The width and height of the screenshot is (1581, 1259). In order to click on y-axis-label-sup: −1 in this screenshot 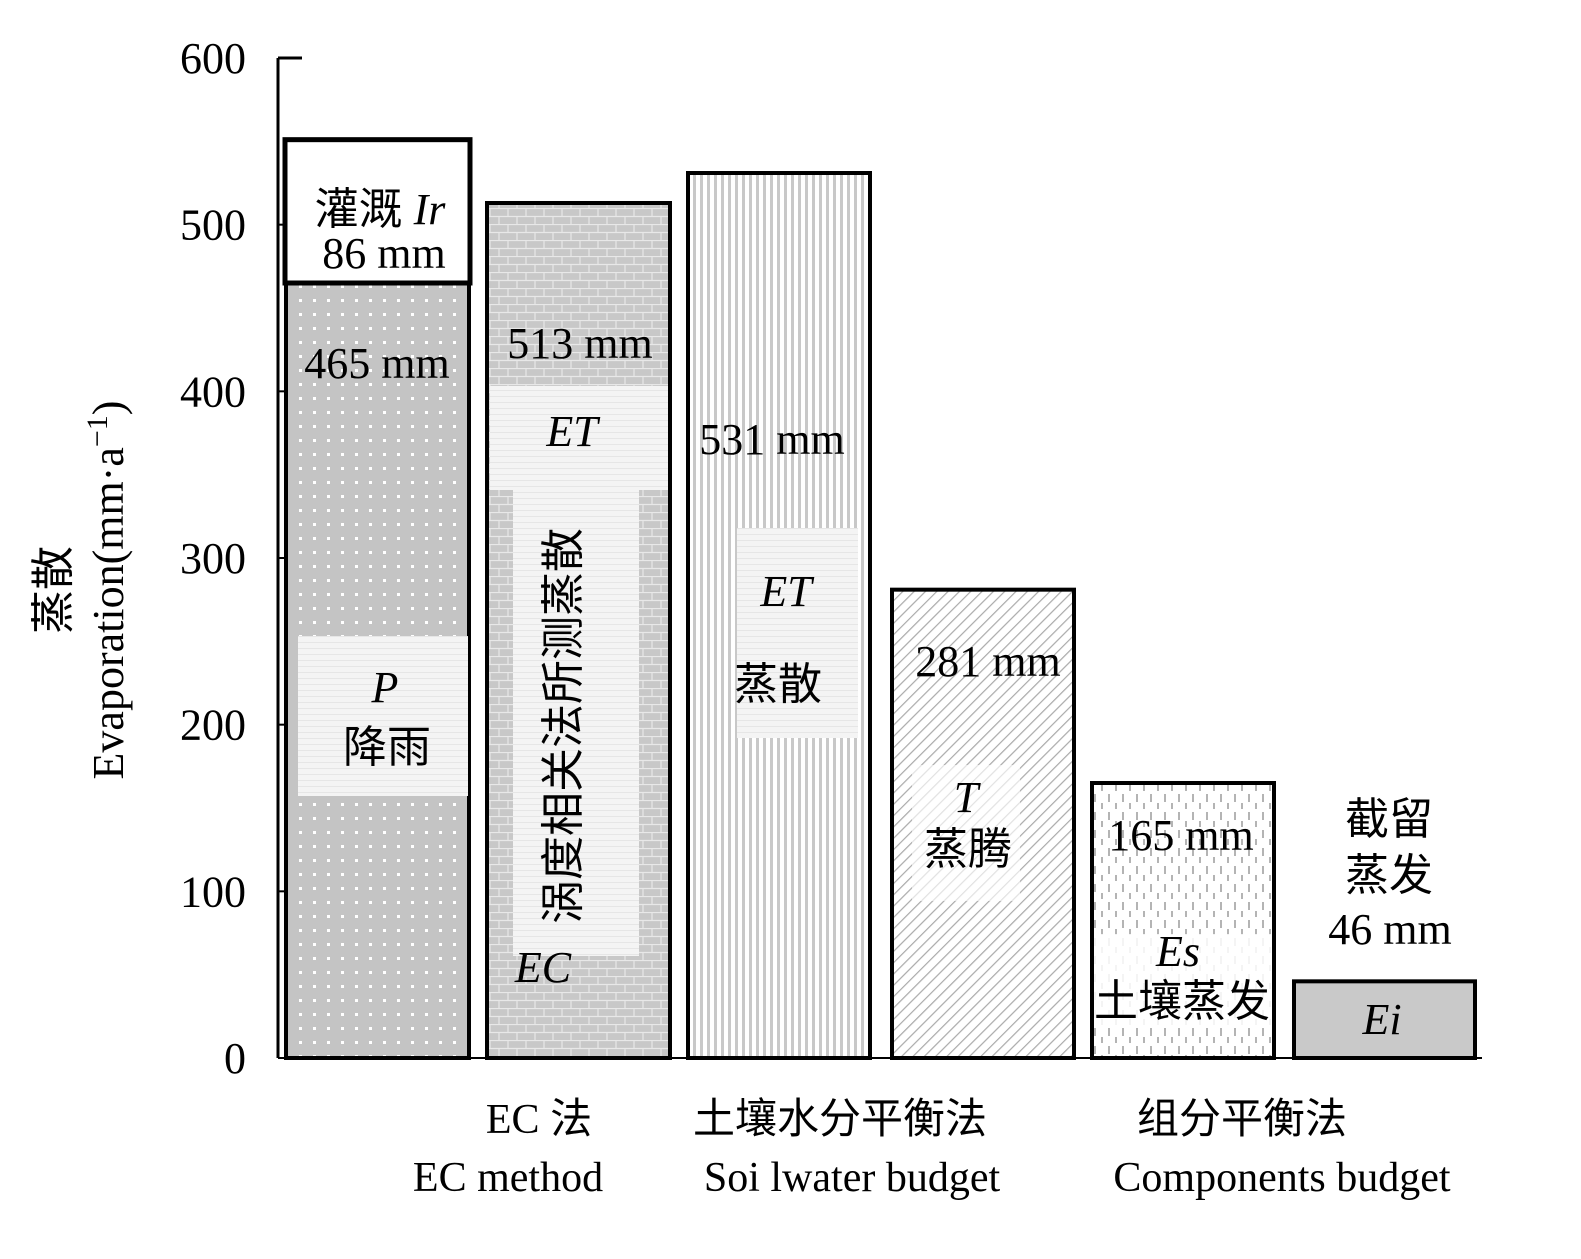, I will do `click(97, 431)`.